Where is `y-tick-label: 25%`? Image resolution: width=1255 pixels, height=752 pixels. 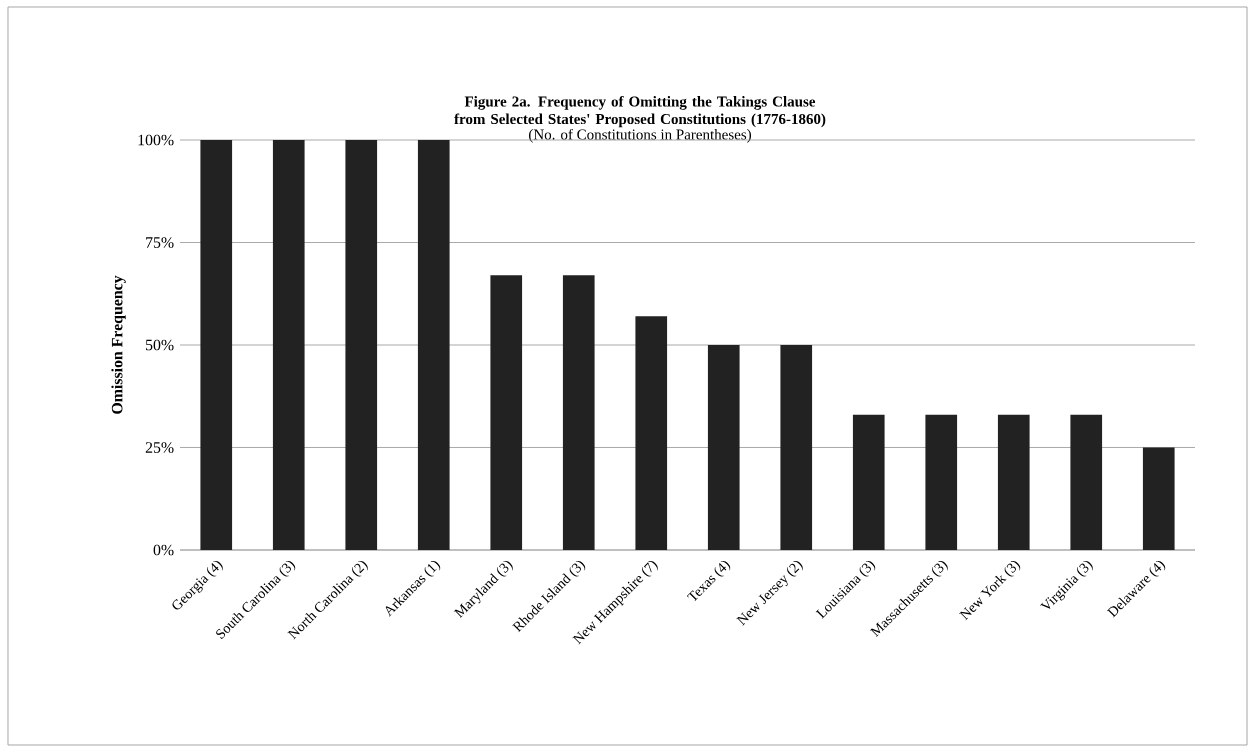 y-tick-label: 25% is located at coordinates (159, 447).